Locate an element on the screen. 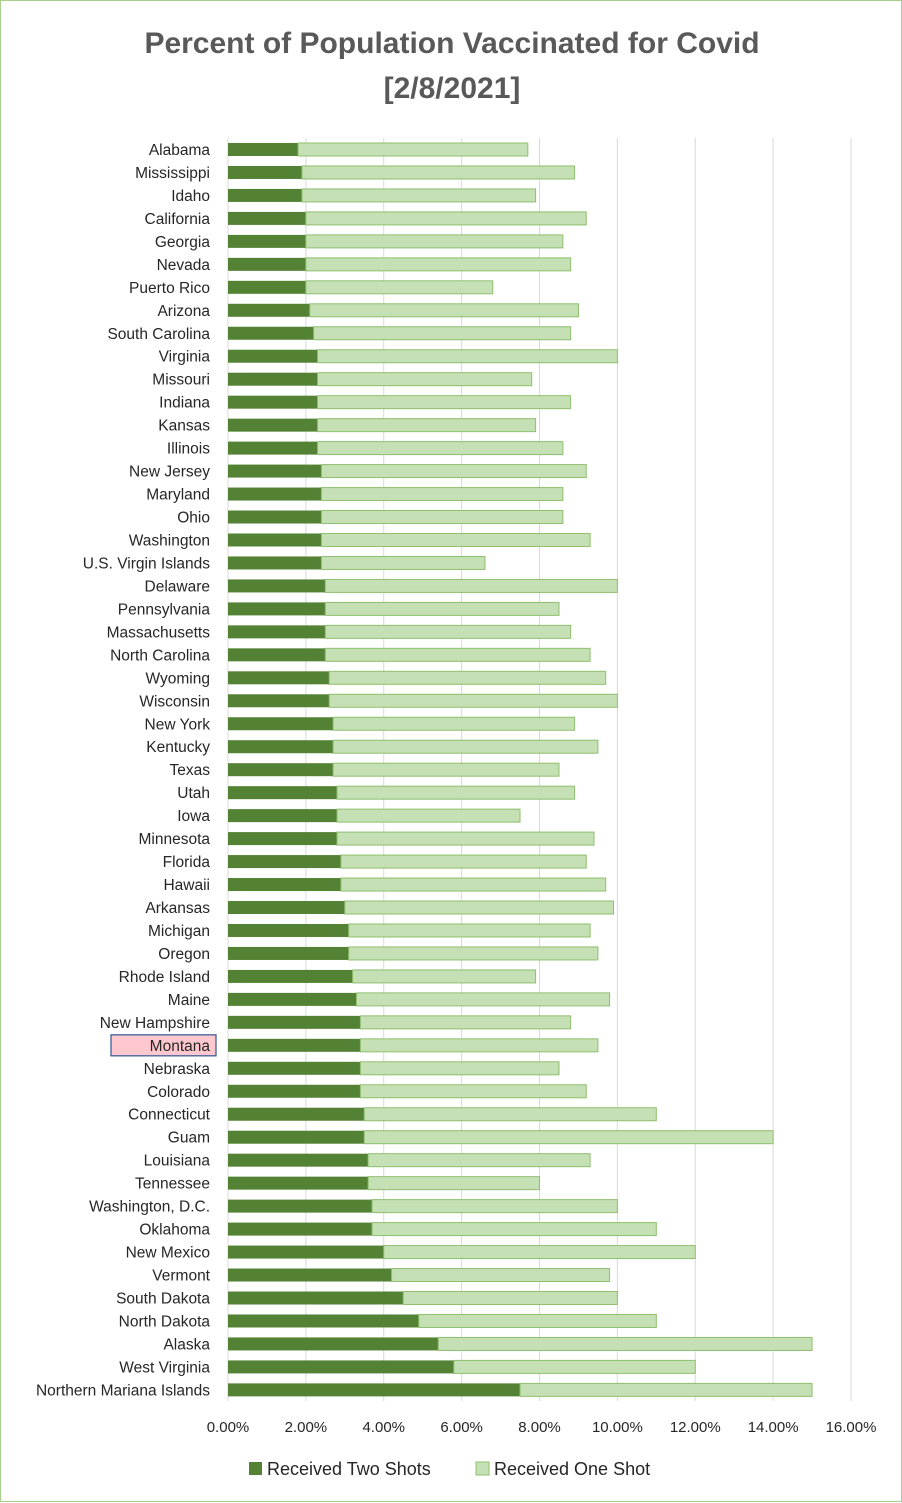  category-label: Idaho is located at coordinates (190, 196).